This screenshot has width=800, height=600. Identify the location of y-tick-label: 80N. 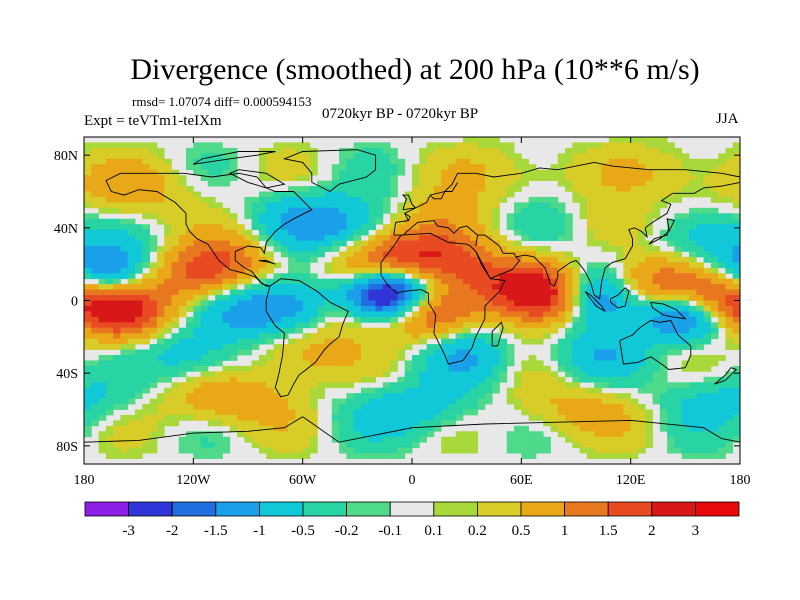
(66, 156).